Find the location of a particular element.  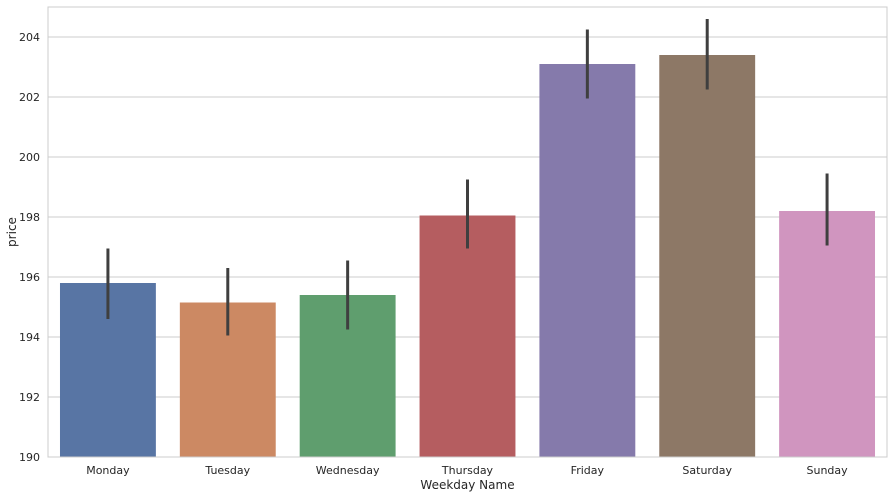

x-tick-label: Thursday is located at coordinates (467, 470).